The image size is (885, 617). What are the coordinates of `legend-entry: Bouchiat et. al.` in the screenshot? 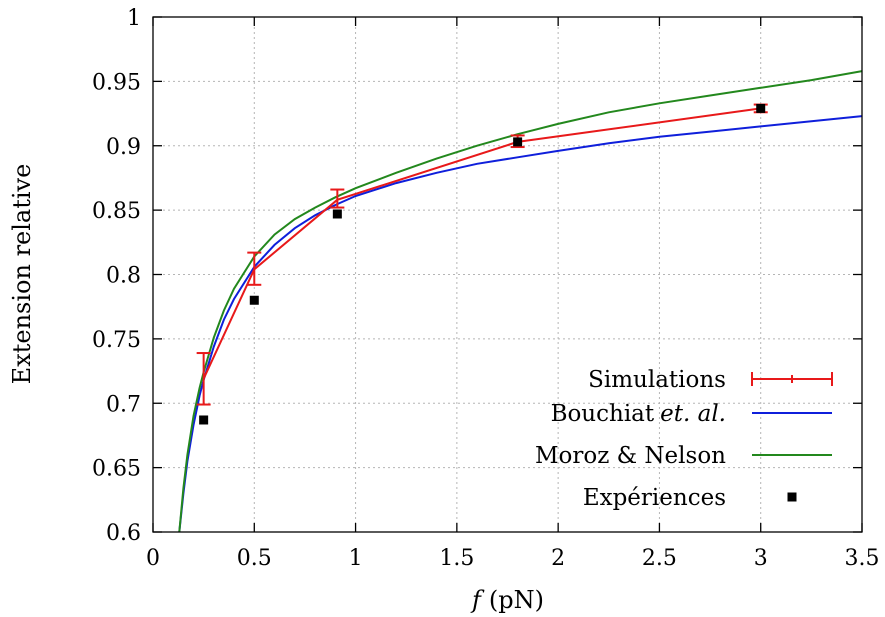 It's located at (691, 414).